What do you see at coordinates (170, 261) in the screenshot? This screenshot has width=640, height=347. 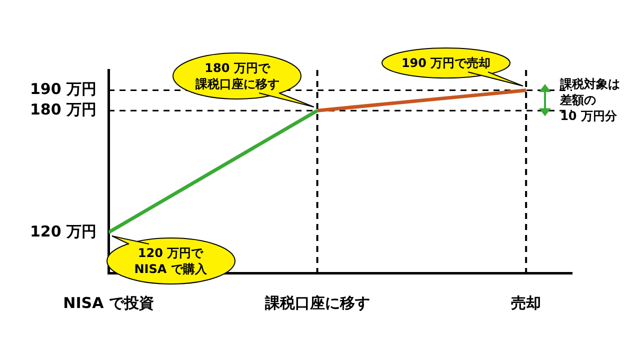 I see `annotation: 120 万円でNISA で購入` at bounding box center [170, 261].